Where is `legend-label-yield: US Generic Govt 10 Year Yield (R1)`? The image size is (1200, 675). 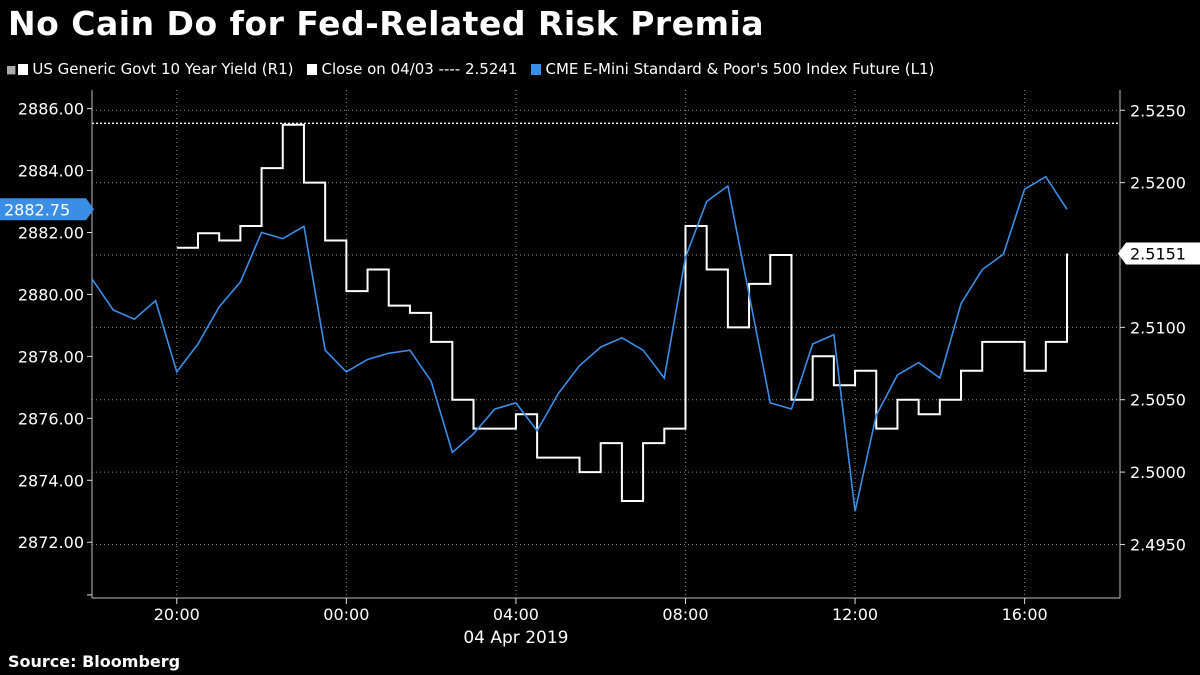
legend-label-yield: US Generic Govt 10 Year Yield (R1) is located at coordinates (163, 69).